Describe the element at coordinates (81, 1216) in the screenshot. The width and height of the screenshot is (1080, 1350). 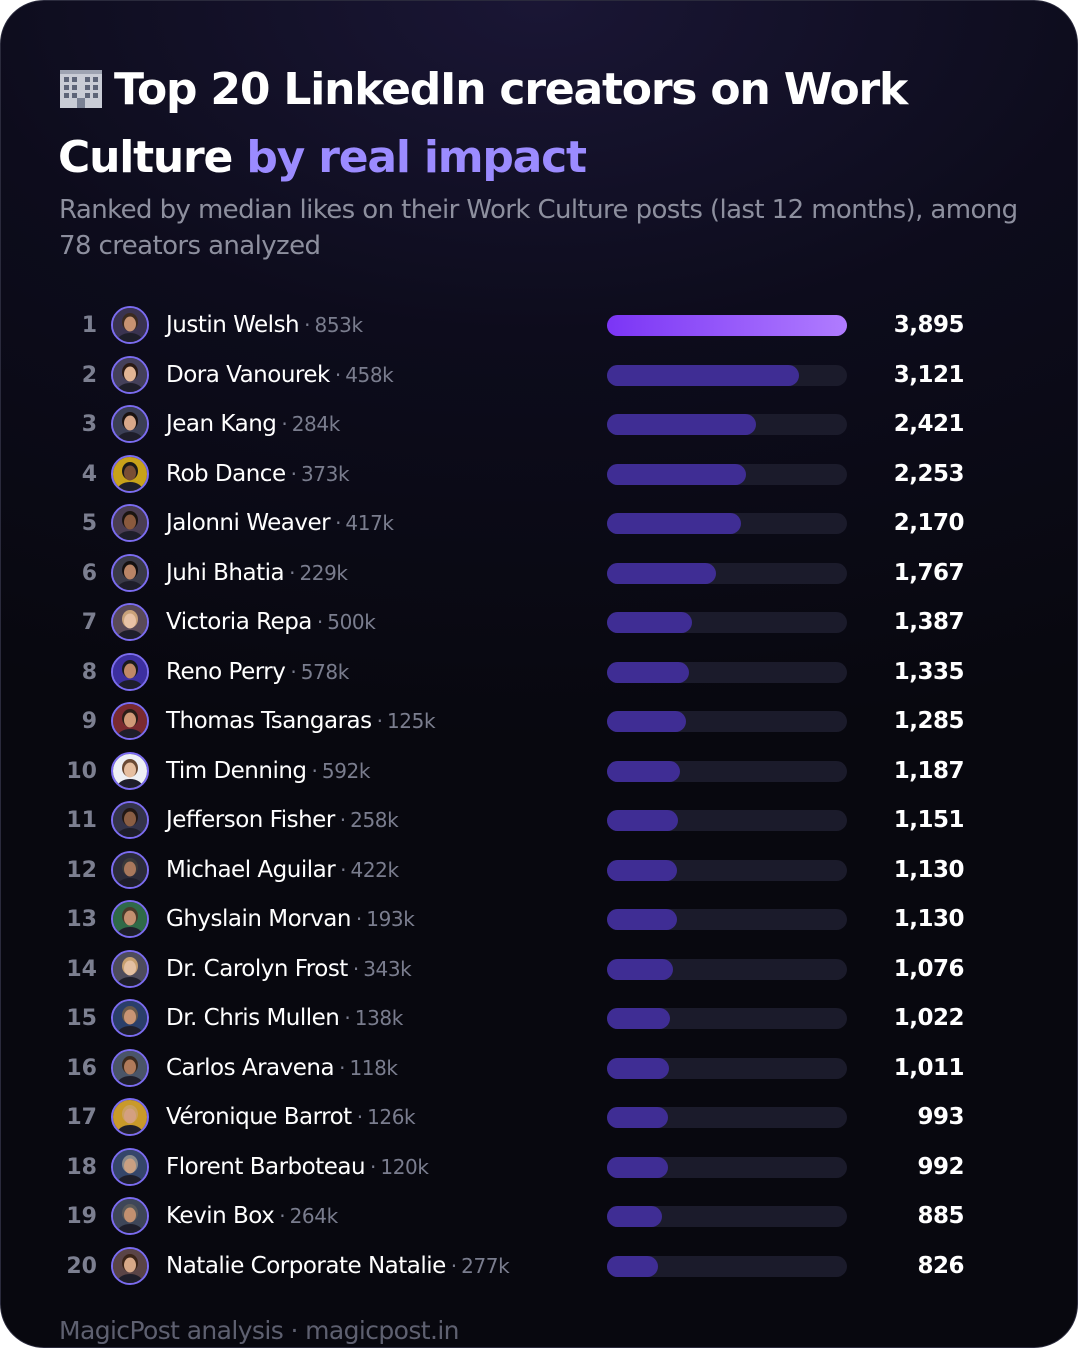
I see `rank-number: 19` at that location.